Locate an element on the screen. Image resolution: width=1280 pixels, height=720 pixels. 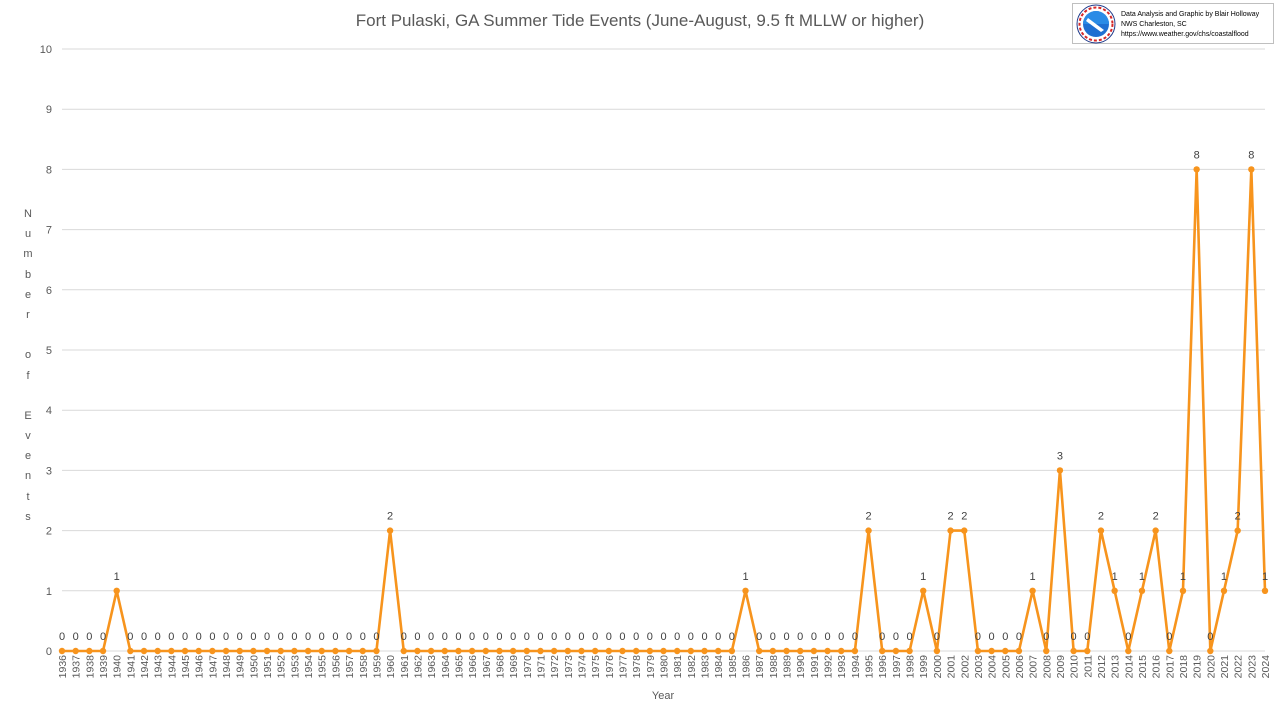
x-tick-label: 1942 is located at coordinates (145, 667).